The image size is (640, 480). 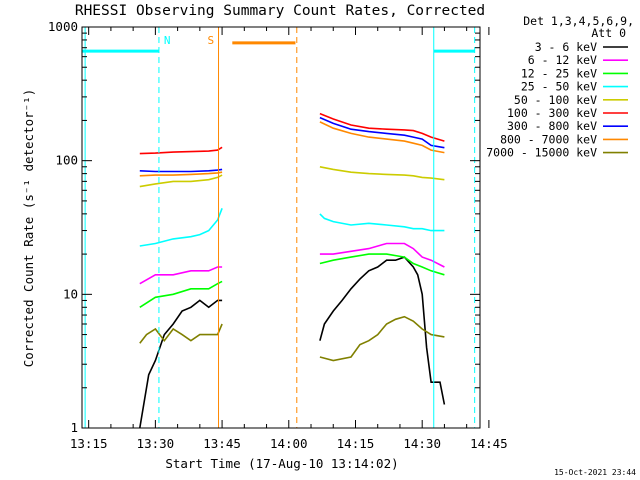 What do you see at coordinates (289, 443) in the screenshot?
I see `x-tick-label-4: 14:00` at bounding box center [289, 443].